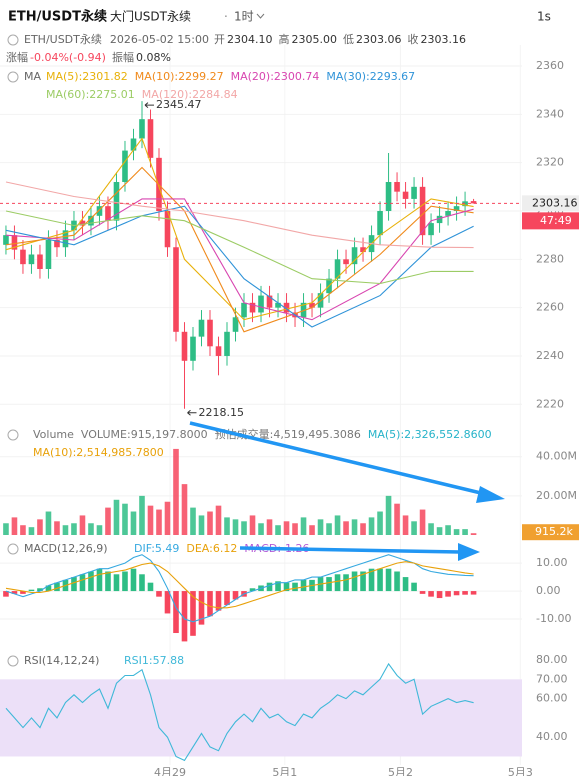  Describe the element at coordinates (552, 659) in the screenshot. I see `y-tick-label: 80.00` at that location.